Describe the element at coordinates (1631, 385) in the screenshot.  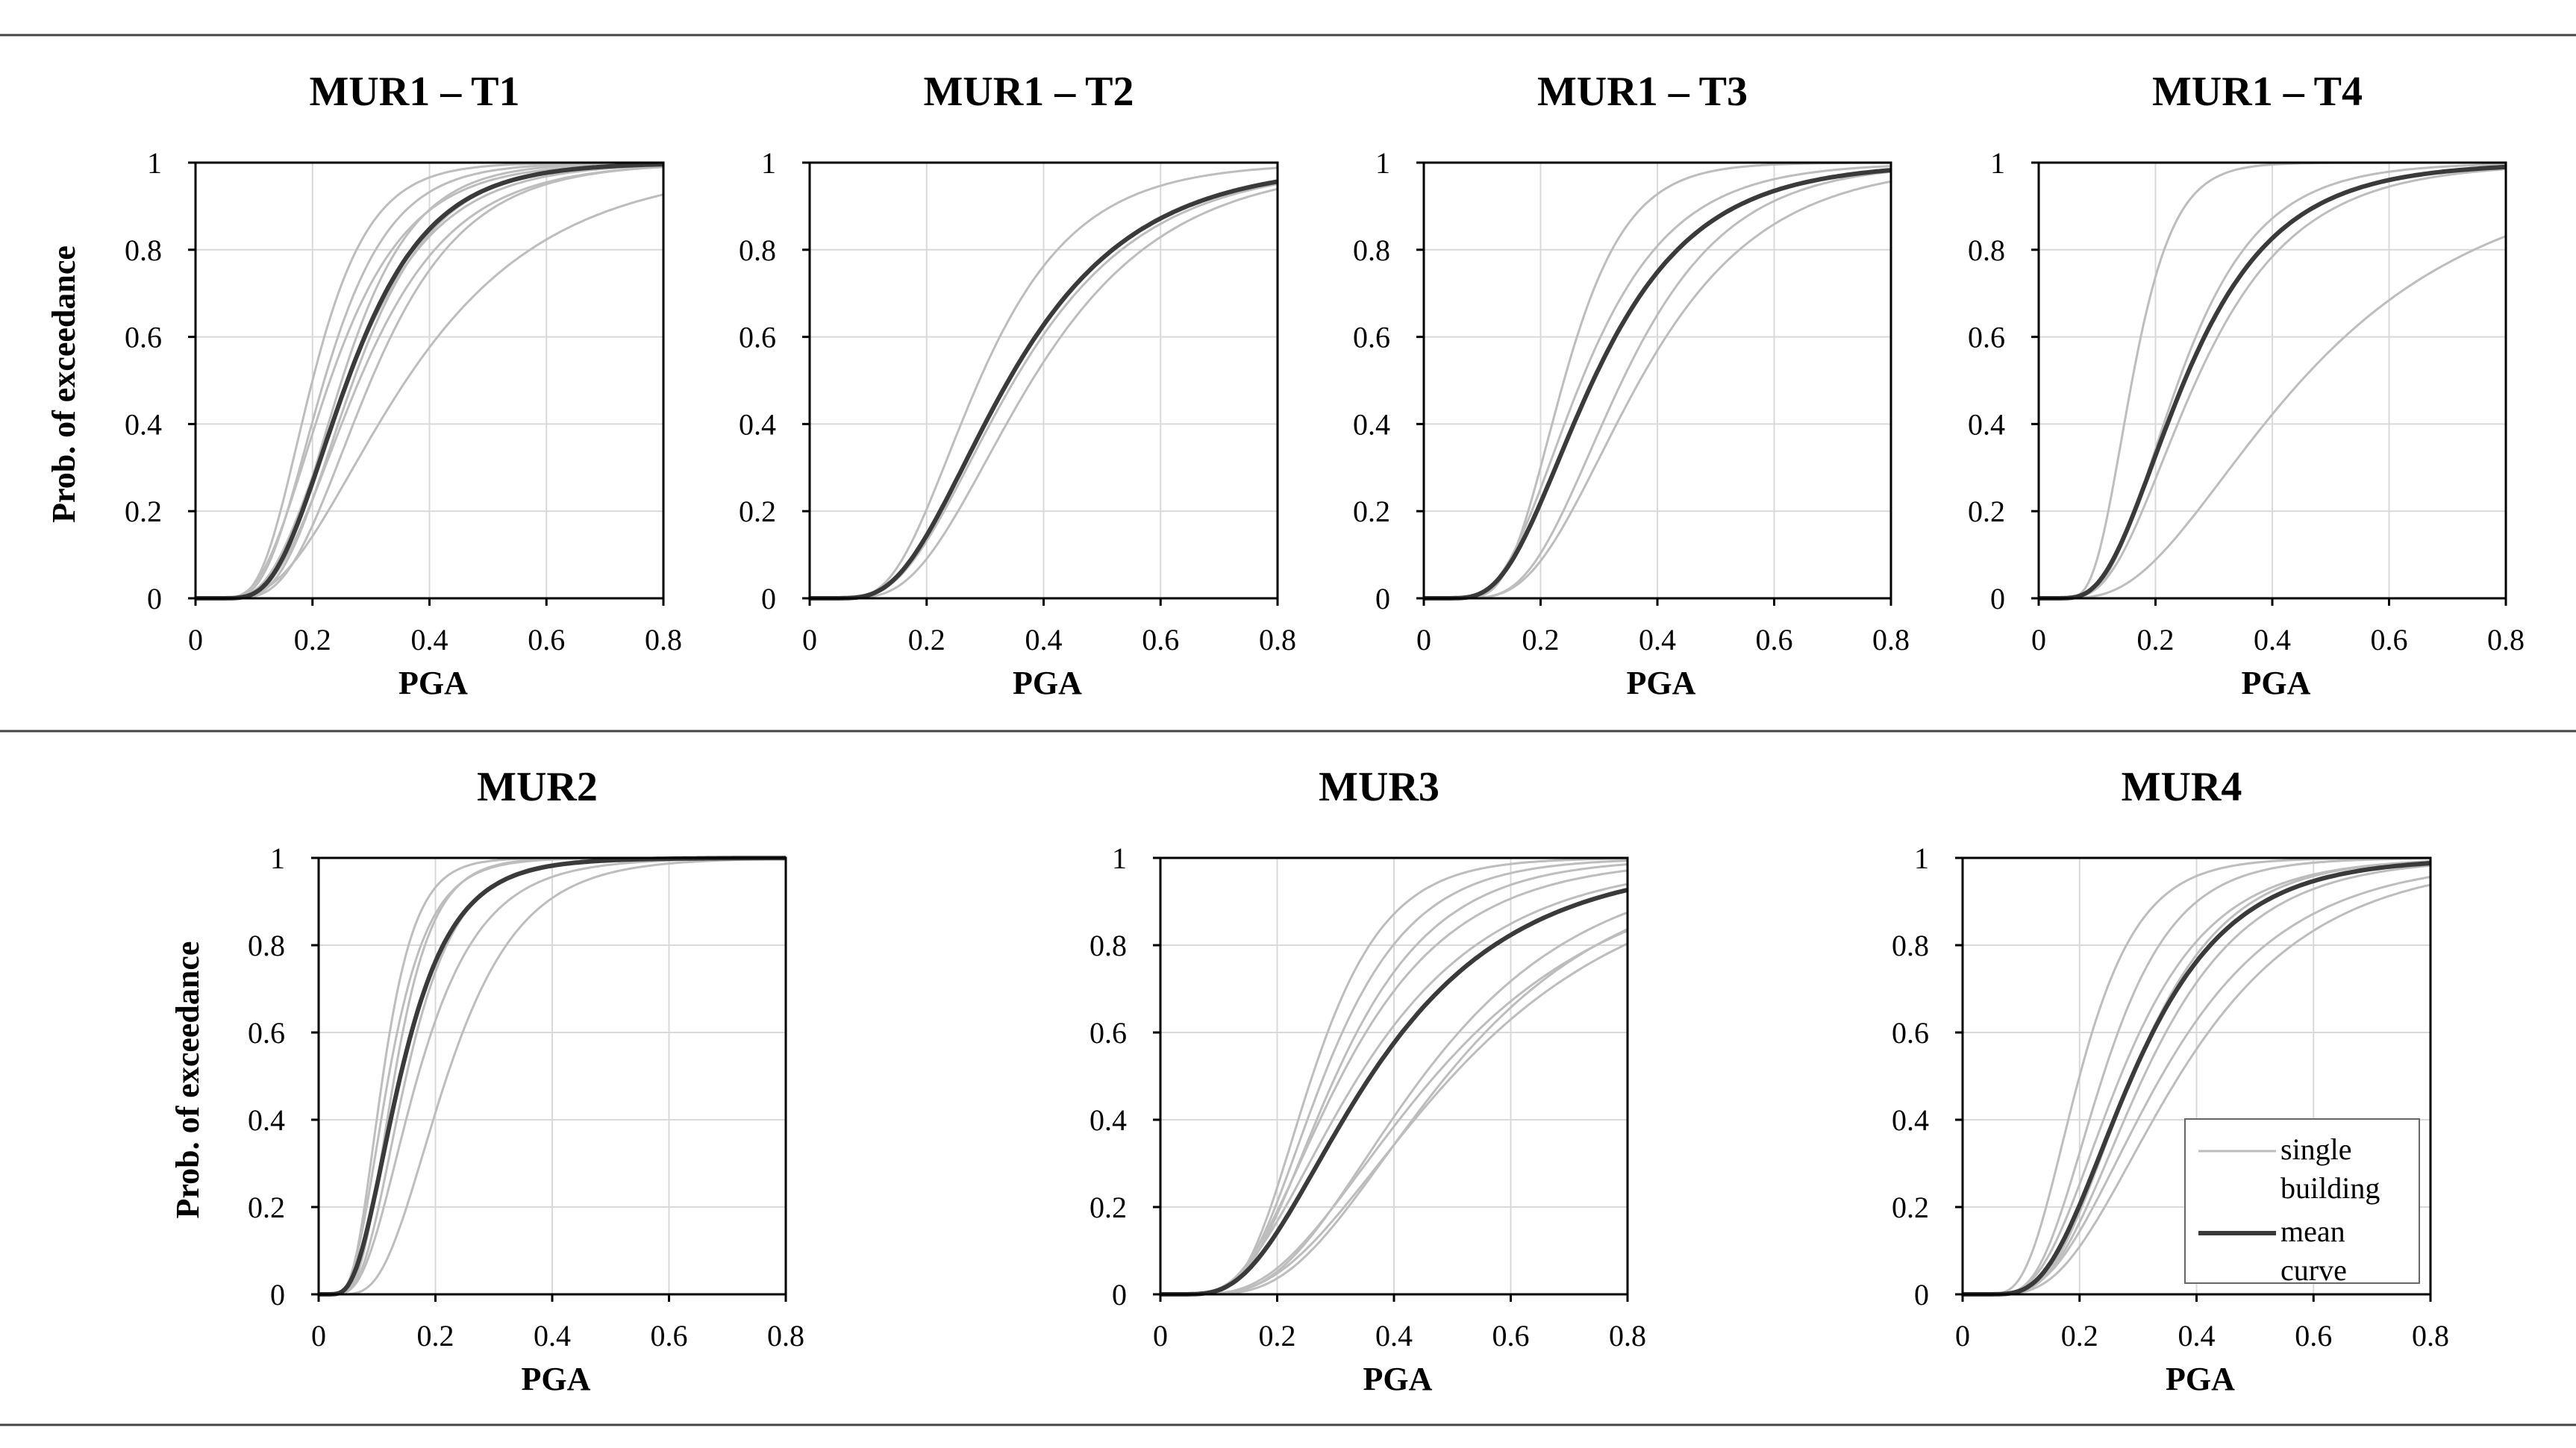
I see `panel-3: MUR1 – T3 0 0.2 0.4 0.6 0.8 0 0.2 0.4 0.6 0.8 1 PGA` at that location.